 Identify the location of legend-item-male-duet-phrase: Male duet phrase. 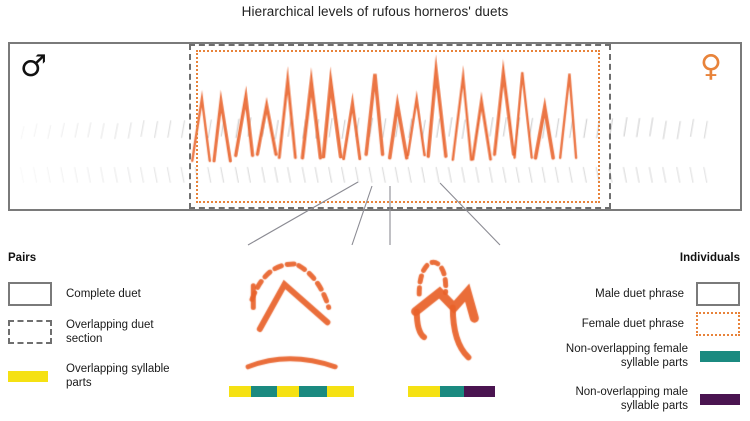
(667, 294).